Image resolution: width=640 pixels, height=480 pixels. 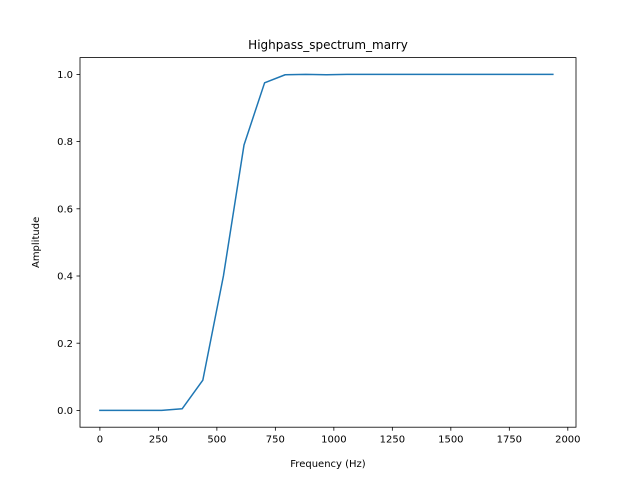 What do you see at coordinates (65, 142) in the screenshot?
I see `y-tick-label: 0.8` at bounding box center [65, 142].